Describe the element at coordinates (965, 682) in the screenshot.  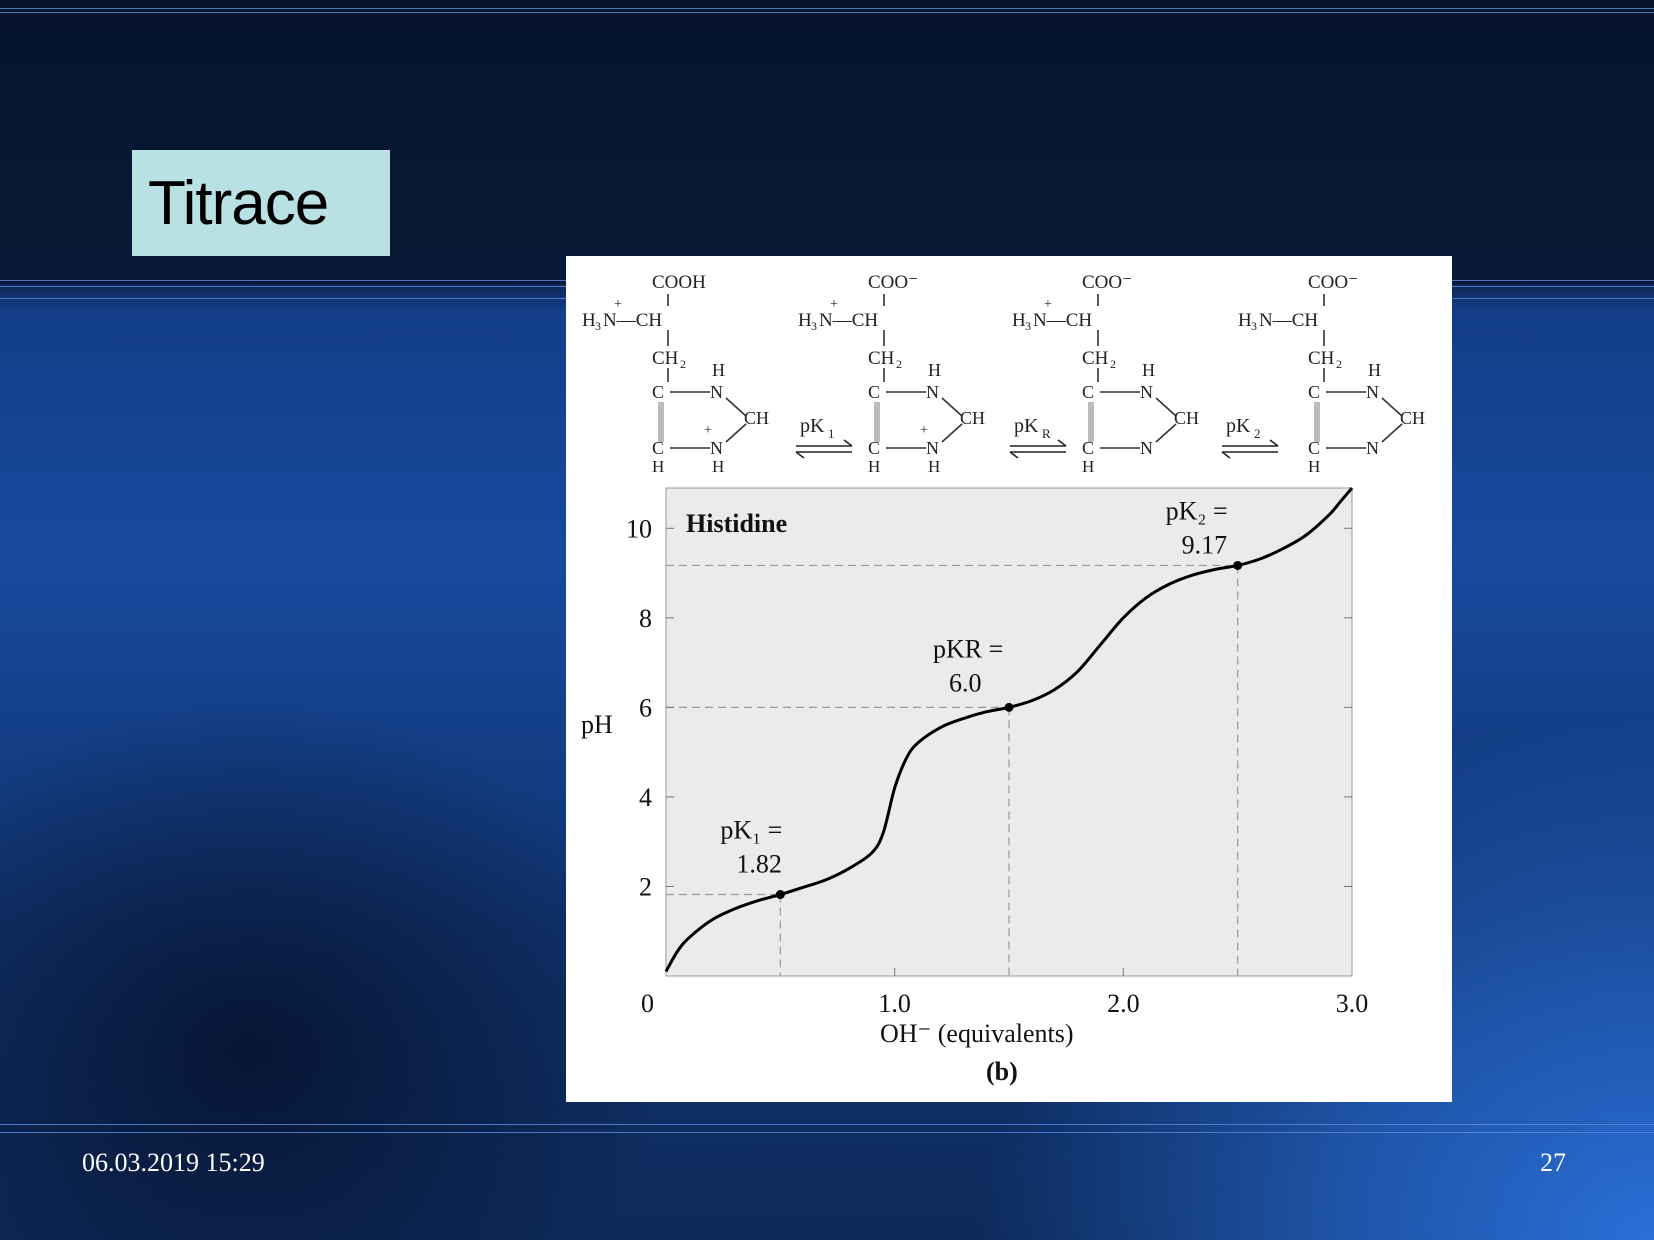
I see `pk-label-line2: 6.0` at that location.